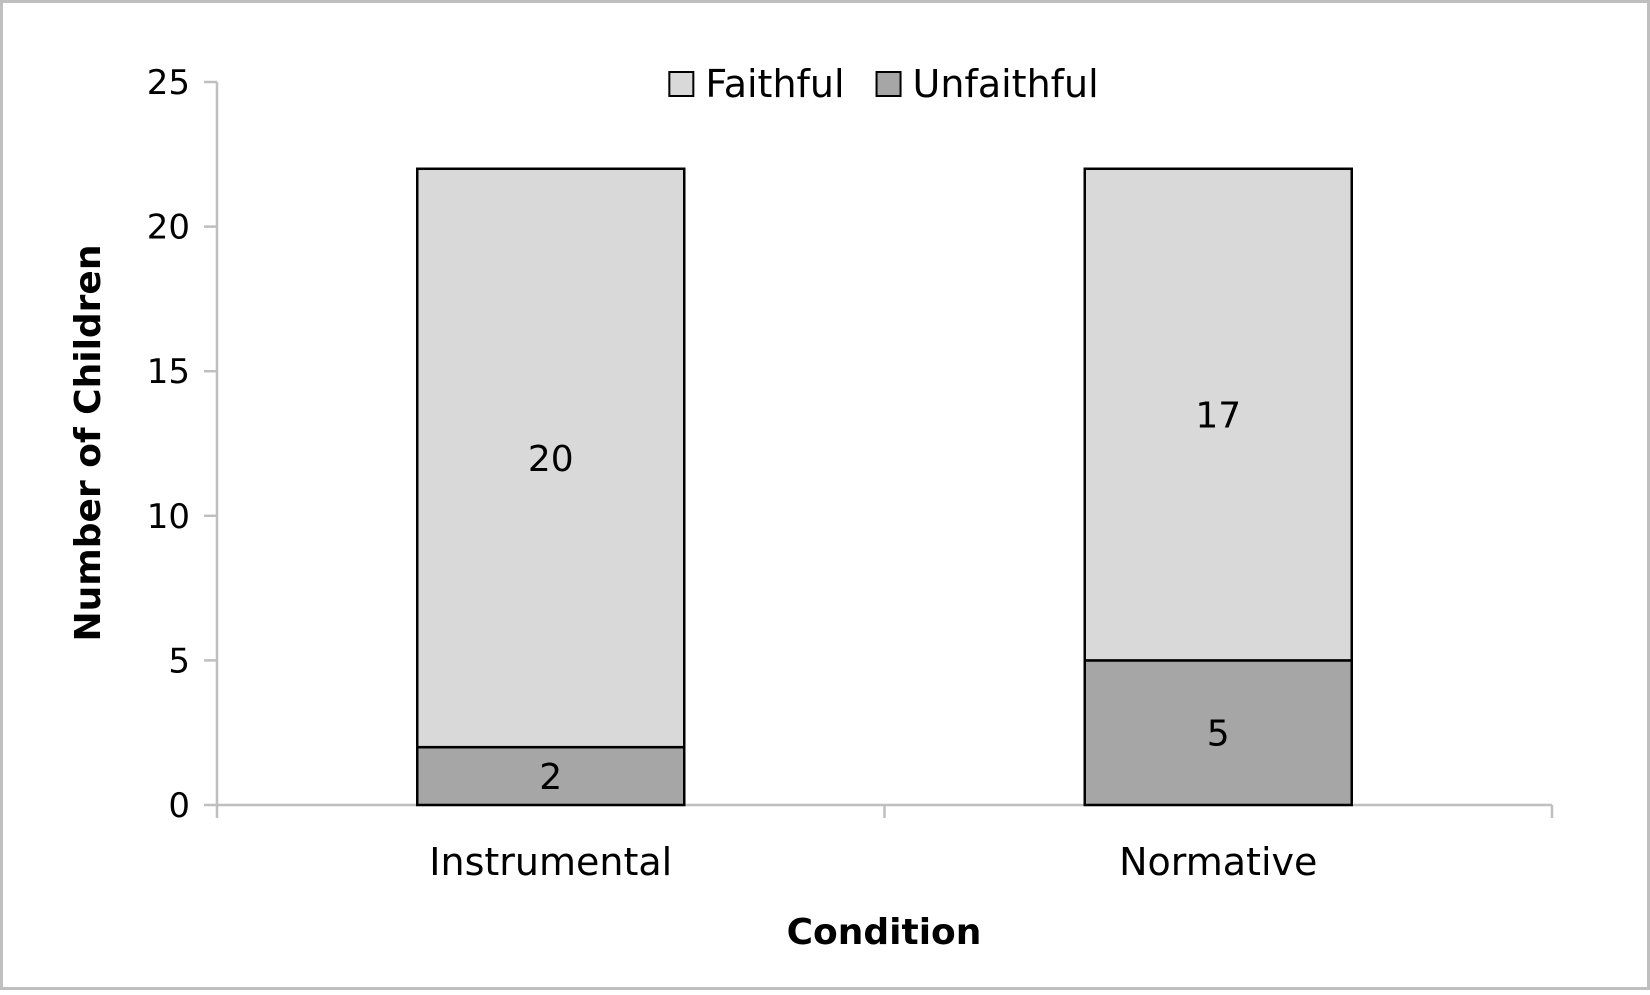  Describe the element at coordinates (168, 517) in the screenshot. I see `y-tick-label: 10` at that location.